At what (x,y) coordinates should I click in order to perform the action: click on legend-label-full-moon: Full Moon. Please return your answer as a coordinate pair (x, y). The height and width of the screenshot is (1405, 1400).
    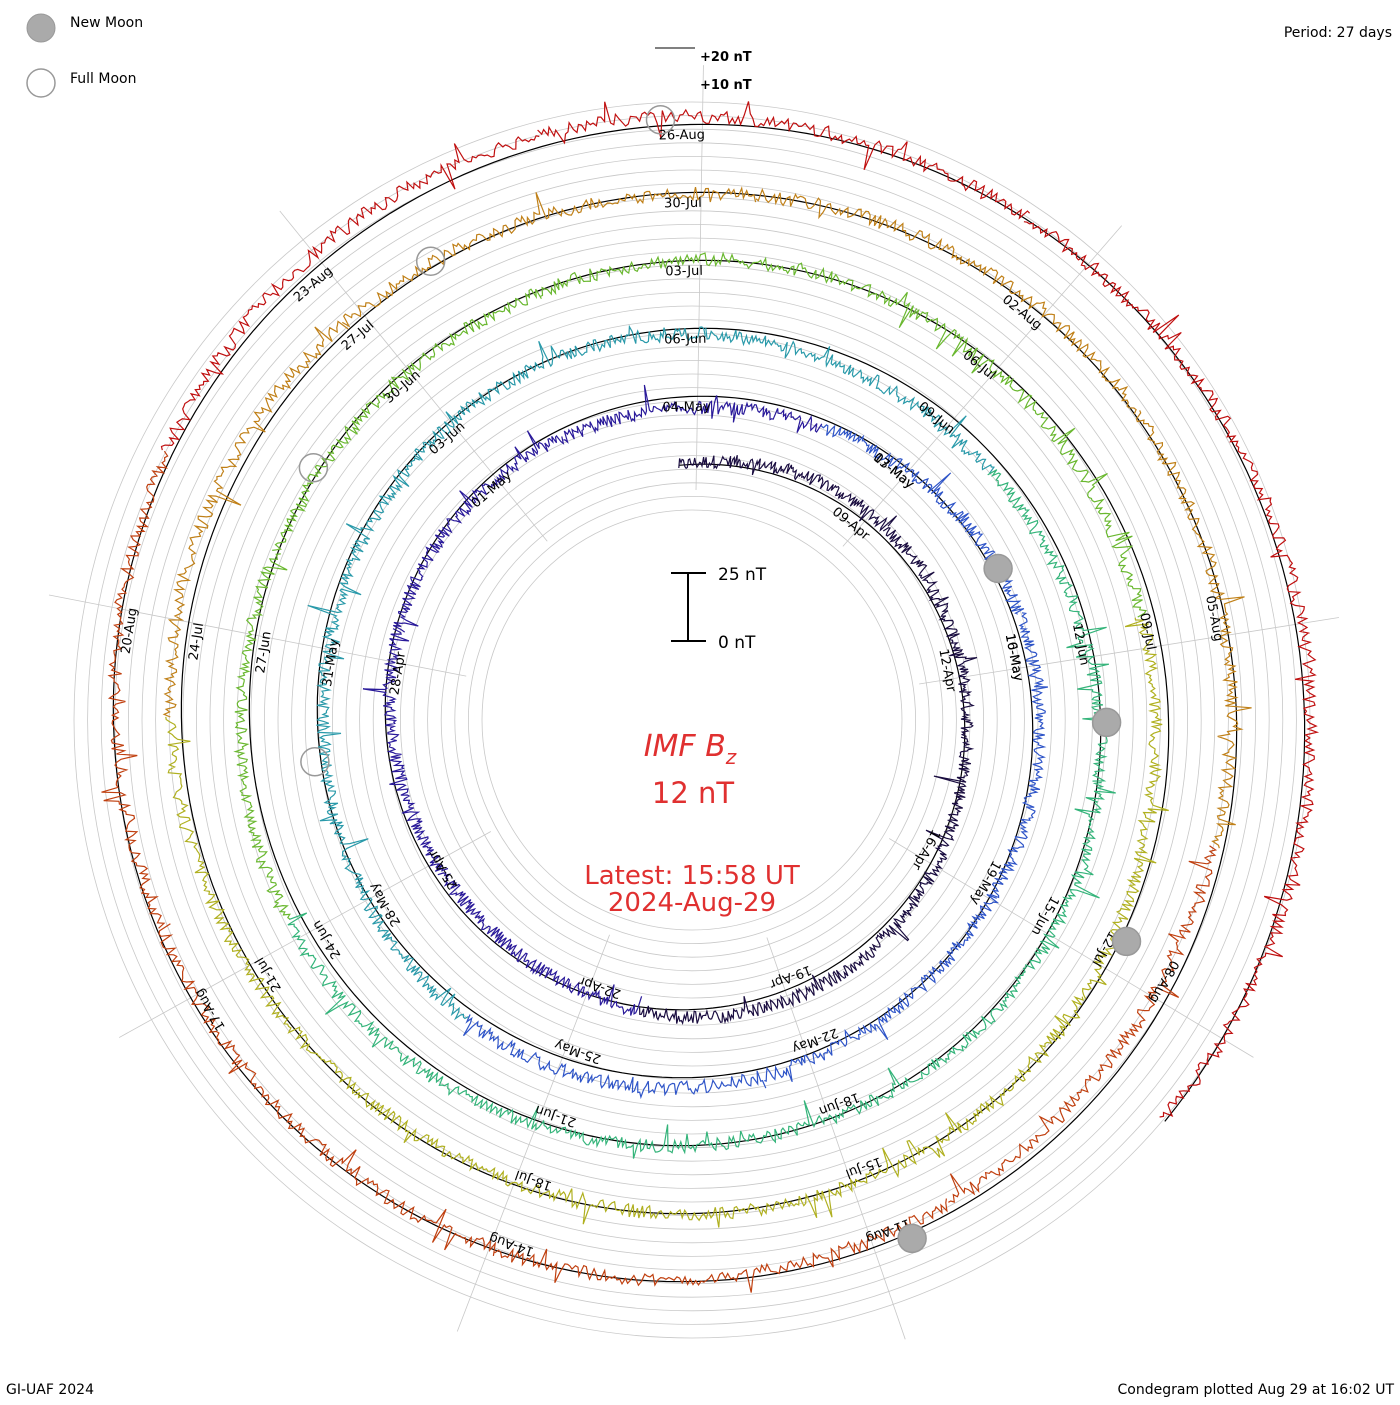
    Looking at the image, I should click on (103, 79).